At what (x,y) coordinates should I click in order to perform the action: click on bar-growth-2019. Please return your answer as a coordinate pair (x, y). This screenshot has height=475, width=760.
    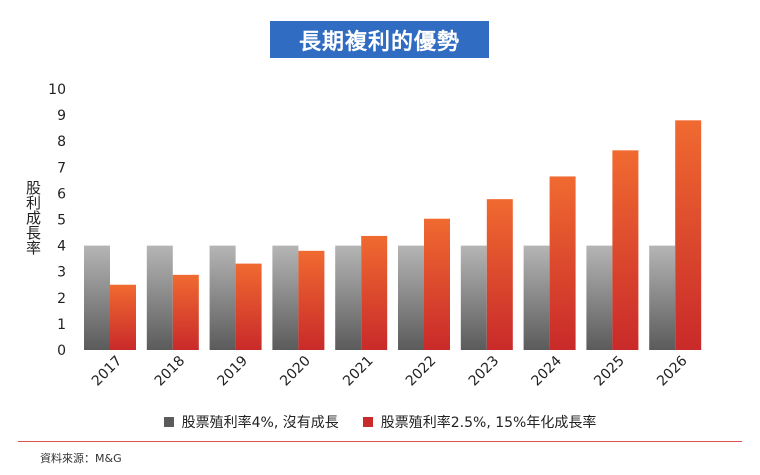
    Looking at the image, I should click on (248, 306).